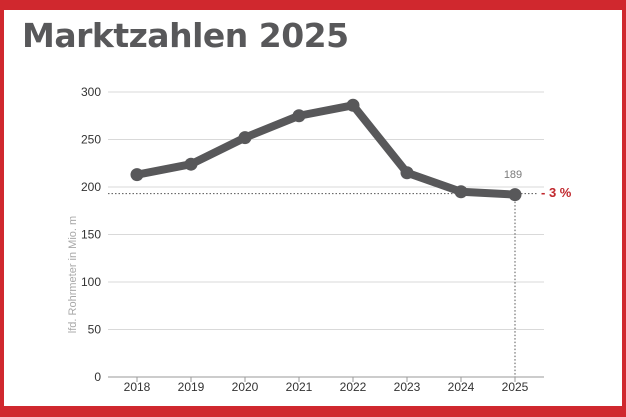 The image size is (626, 417). I want to click on bottom-red-bar, so click(313, 411).